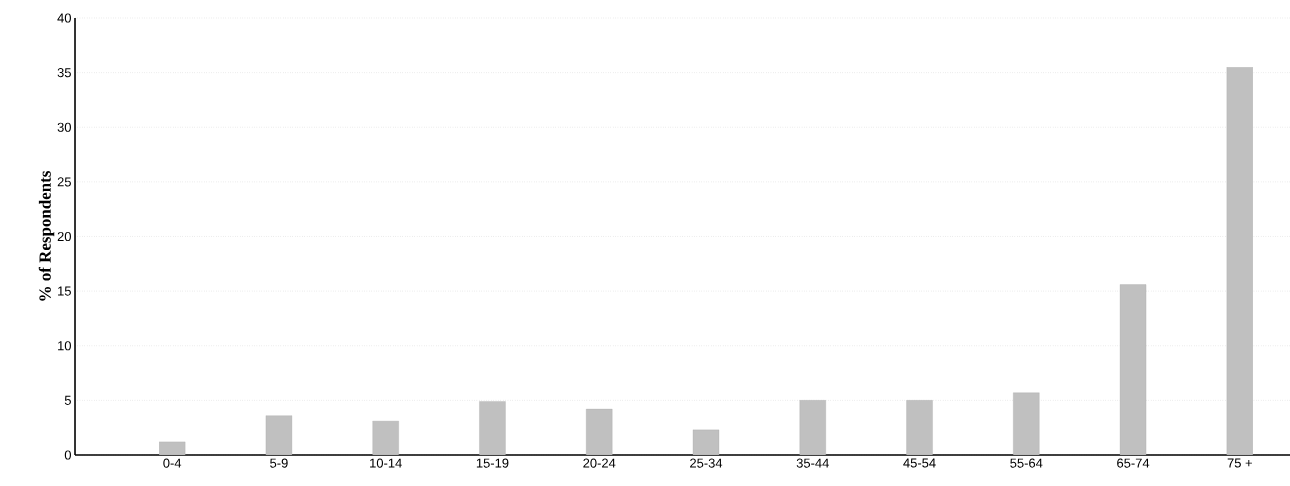 The width and height of the screenshot is (1290, 486). What do you see at coordinates (1026, 463) in the screenshot?
I see `x-tick-label: 55-64` at bounding box center [1026, 463].